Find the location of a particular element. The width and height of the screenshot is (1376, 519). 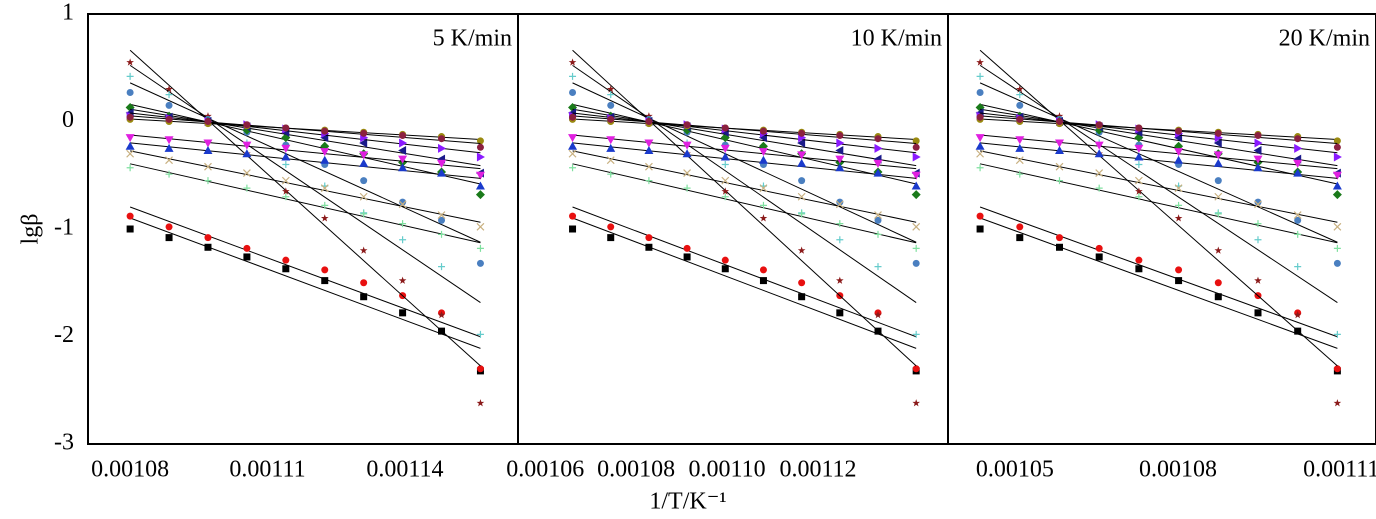

x-tick-label: 0.00108 is located at coordinates (130, 470).